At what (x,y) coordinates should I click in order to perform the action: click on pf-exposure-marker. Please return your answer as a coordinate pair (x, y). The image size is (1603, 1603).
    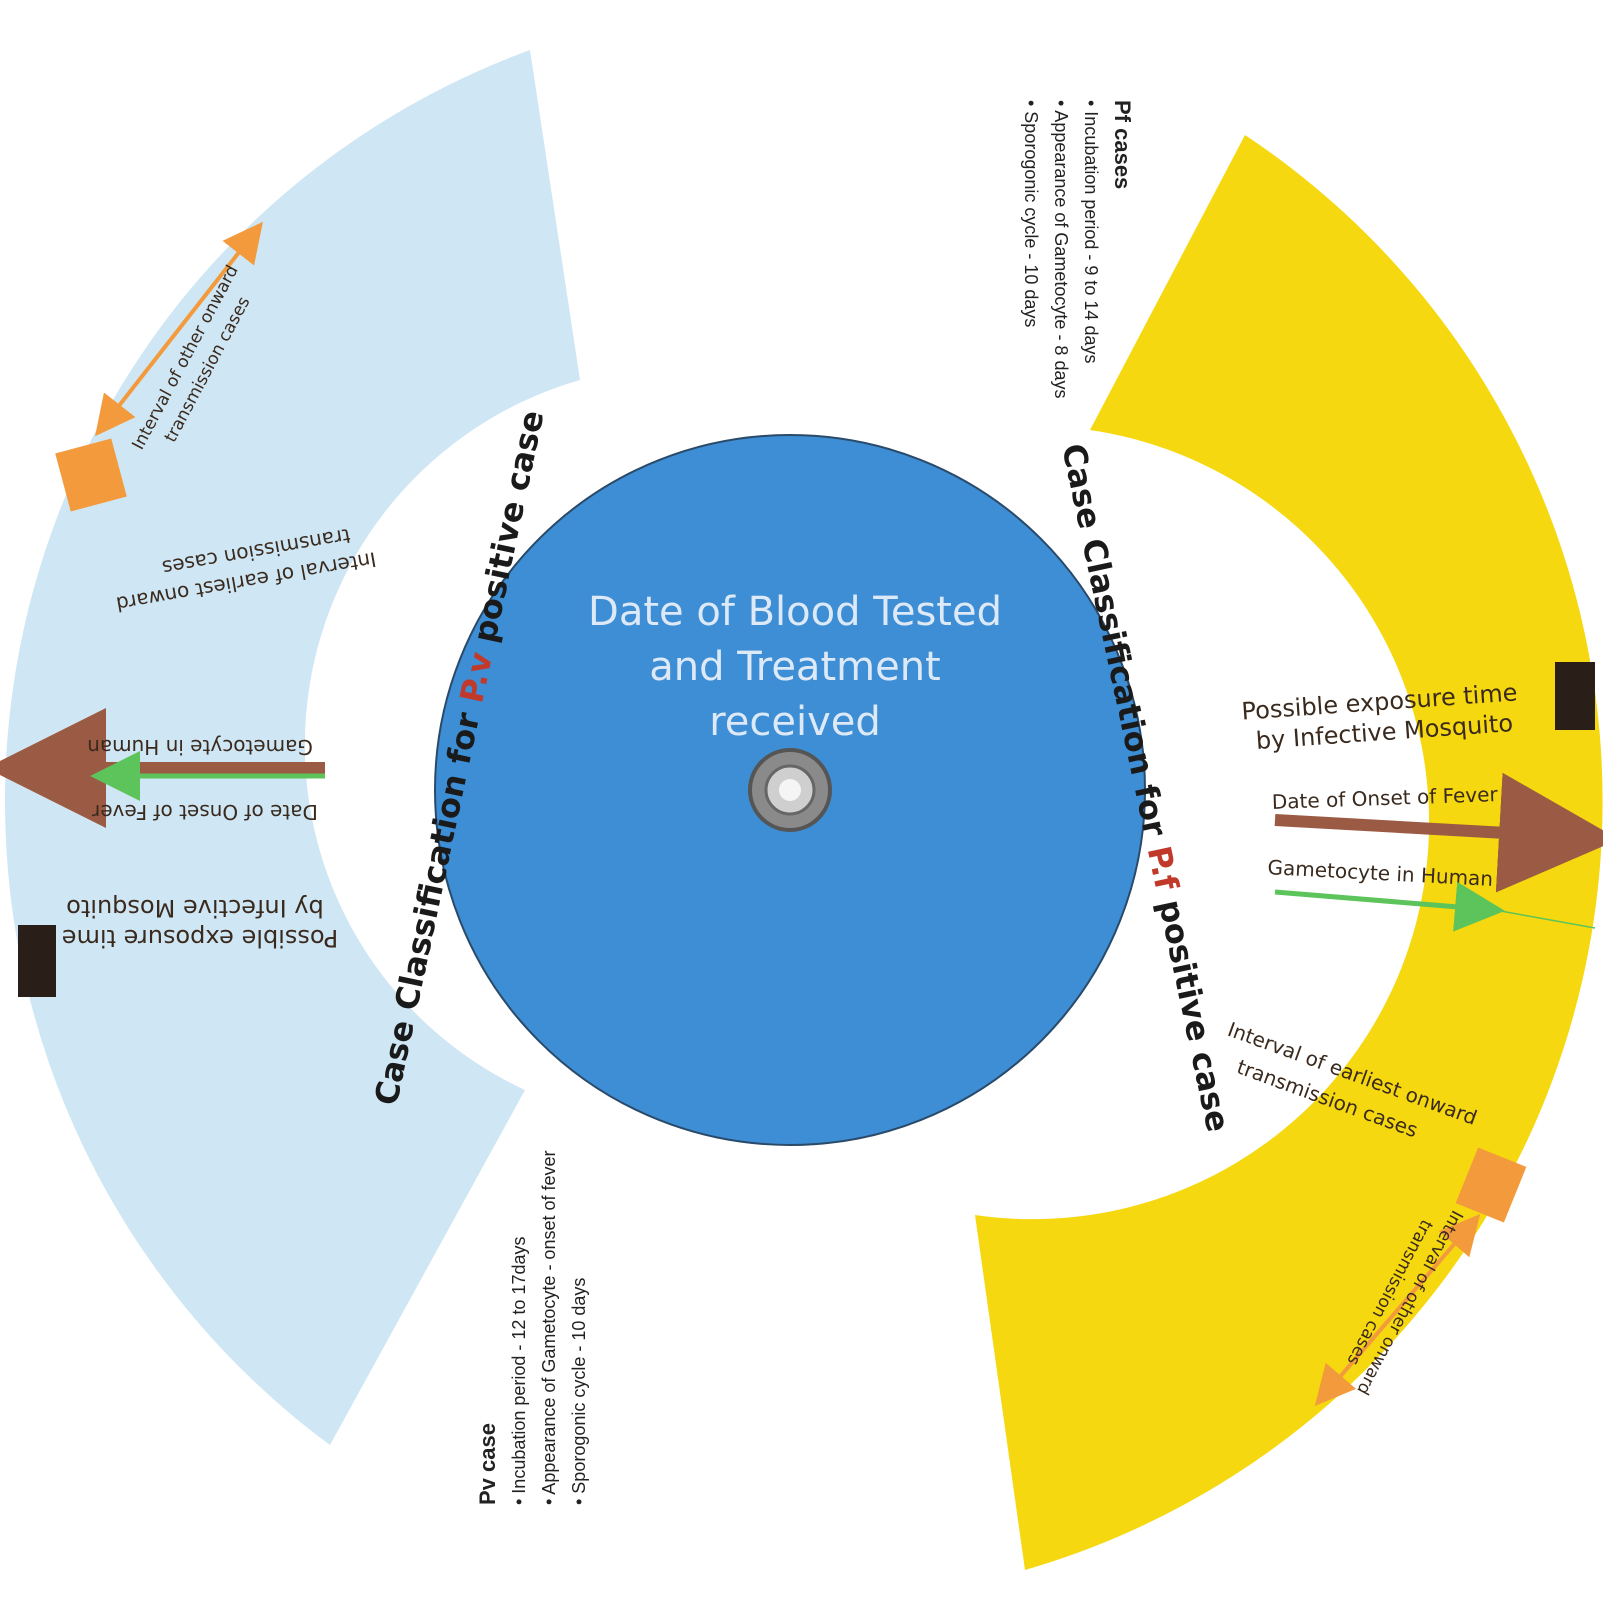
    Looking at the image, I should click on (1575, 696).